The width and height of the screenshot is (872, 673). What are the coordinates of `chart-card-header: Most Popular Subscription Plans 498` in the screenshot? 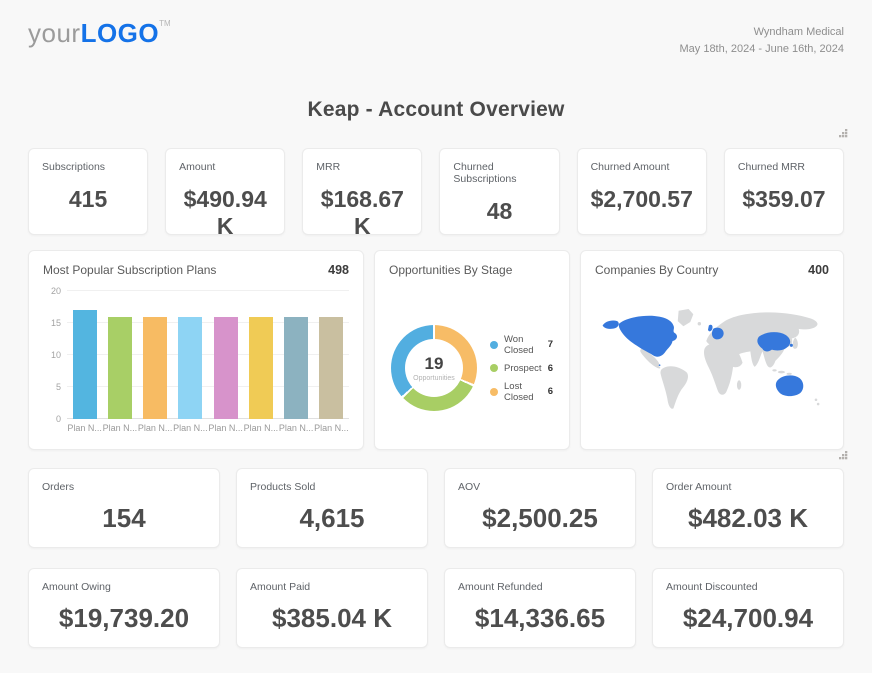 It's located at (196, 270).